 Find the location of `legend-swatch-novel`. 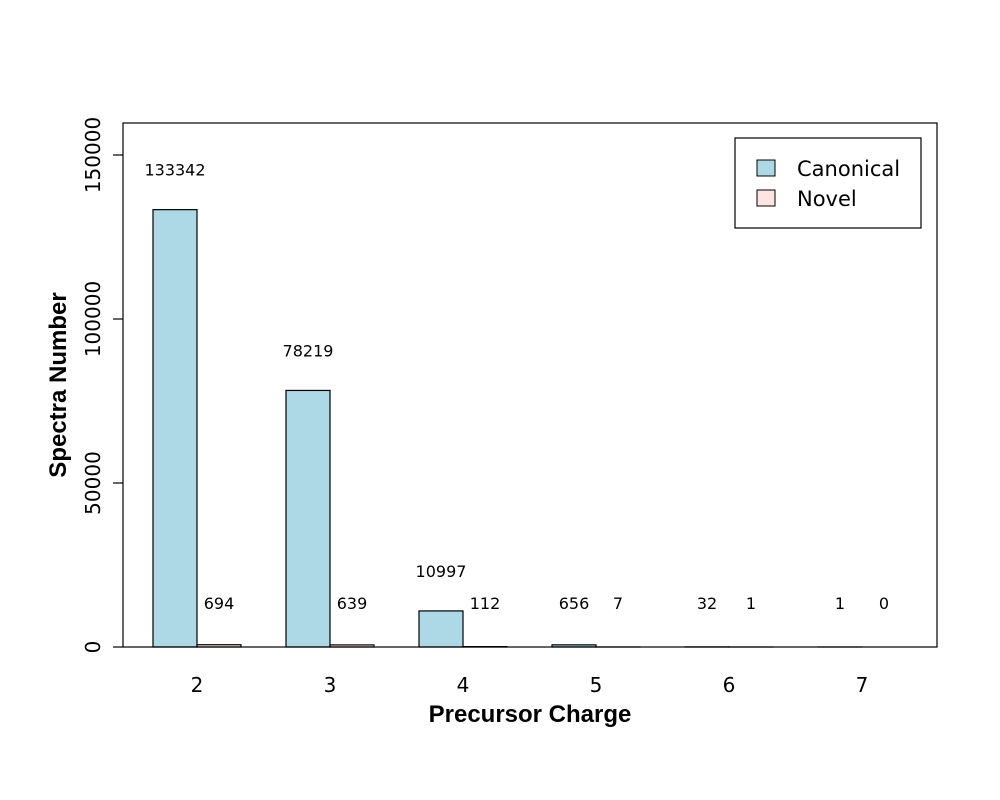

legend-swatch-novel is located at coordinates (766, 198).